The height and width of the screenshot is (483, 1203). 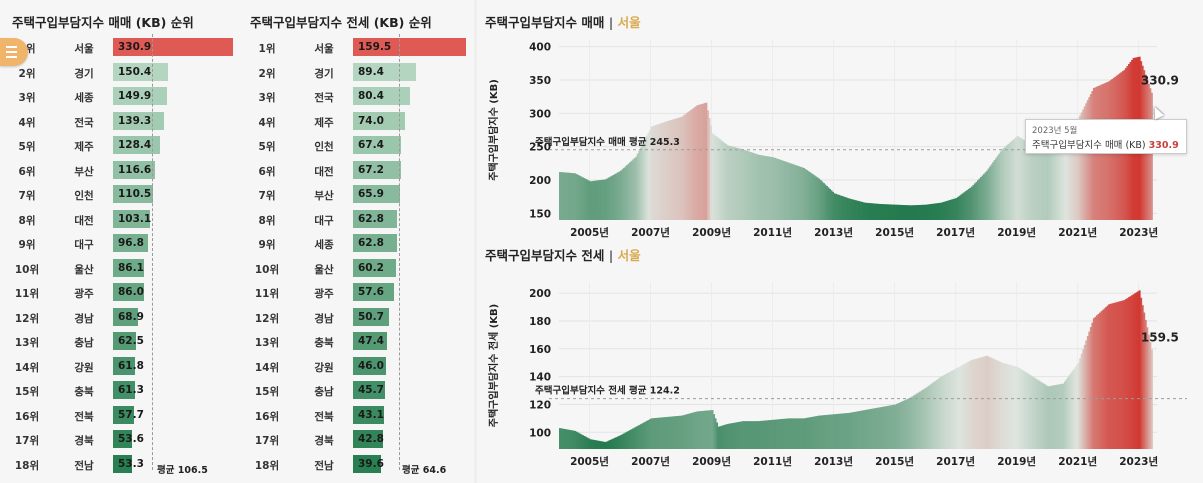 What do you see at coordinates (120, 145) in the screenshot?
I see `rank-row: 5위 제주 128.4` at bounding box center [120, 145].